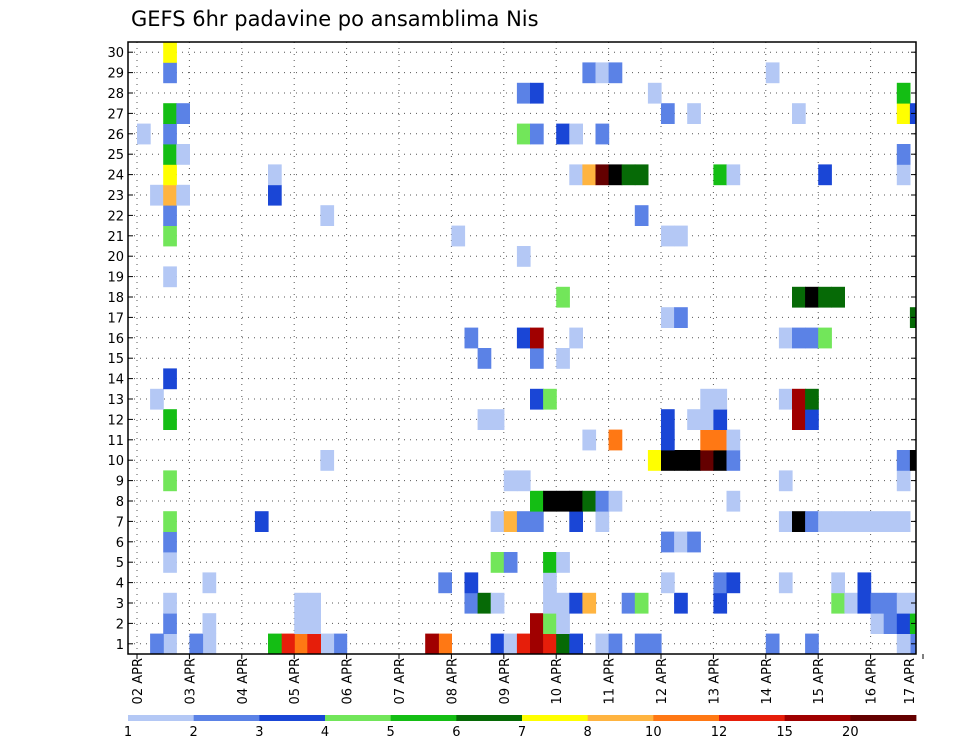 The image size is (960, 742). What do you see at coordinates (115, 257) in the screenshot?
I see `y-tick-label: 20` at bounding box center [115, 257].